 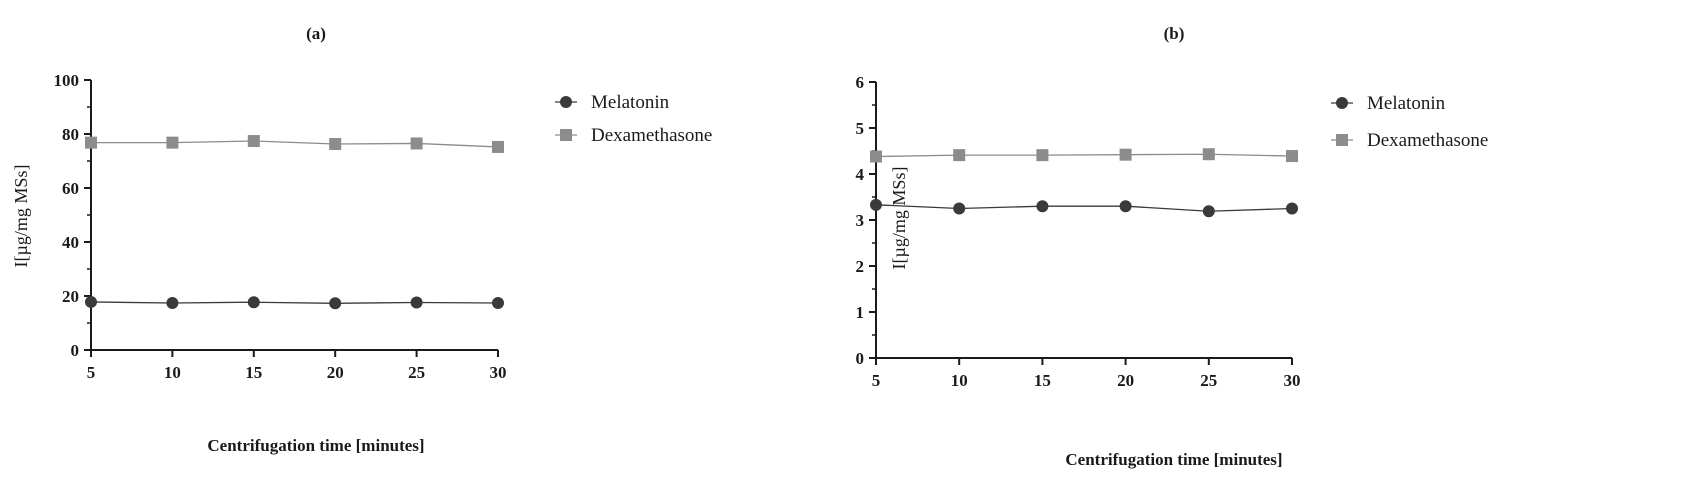 What do you see at coordinates (316, 33) in the screenshot?
I see `panel-label: (a)` at bounding box center [316, 33].